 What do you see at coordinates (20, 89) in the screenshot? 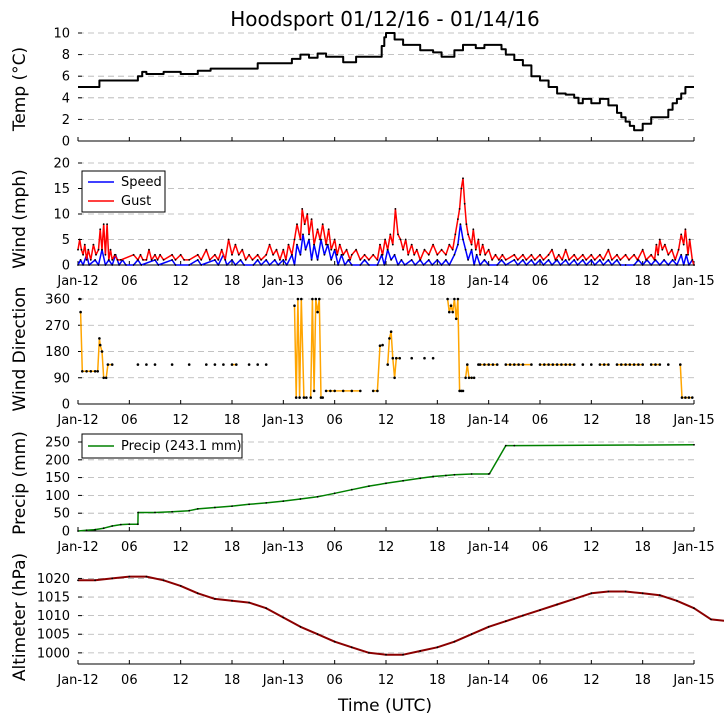
I see `temp-y-axis-label: Temp (°C)` at bounding box center [20, 89].